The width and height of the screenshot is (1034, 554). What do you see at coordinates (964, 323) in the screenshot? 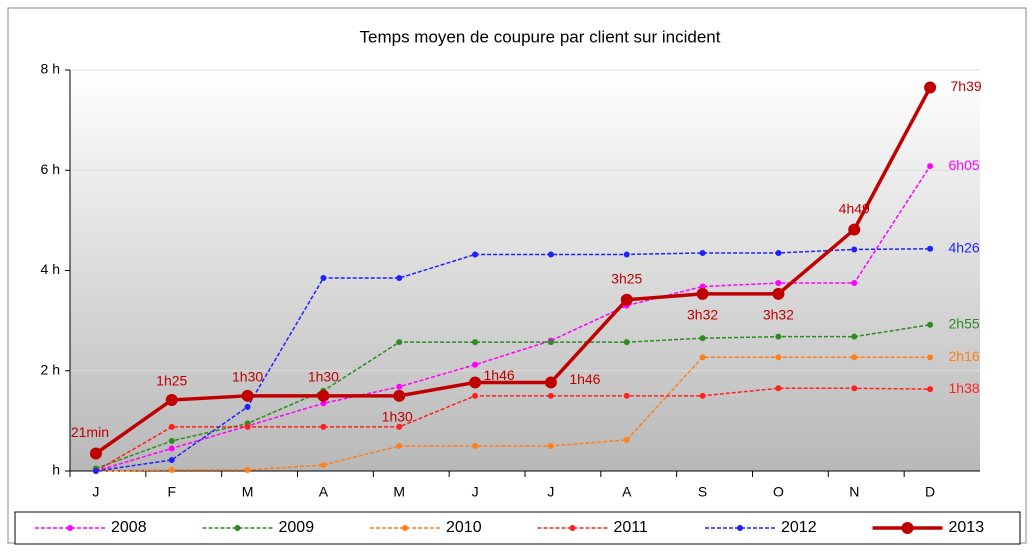
I see `data-label: 2h55` at bounding box center [964, 323].